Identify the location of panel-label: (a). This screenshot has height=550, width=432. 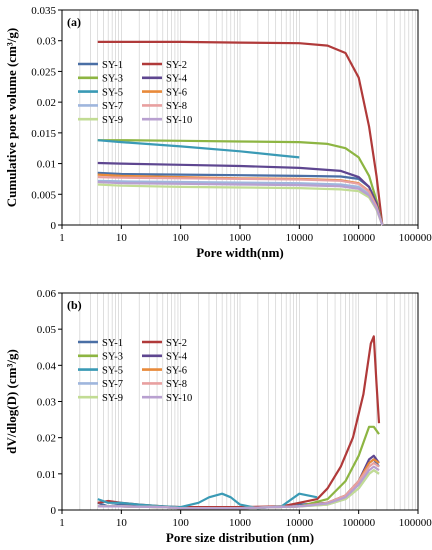
(74, 22).